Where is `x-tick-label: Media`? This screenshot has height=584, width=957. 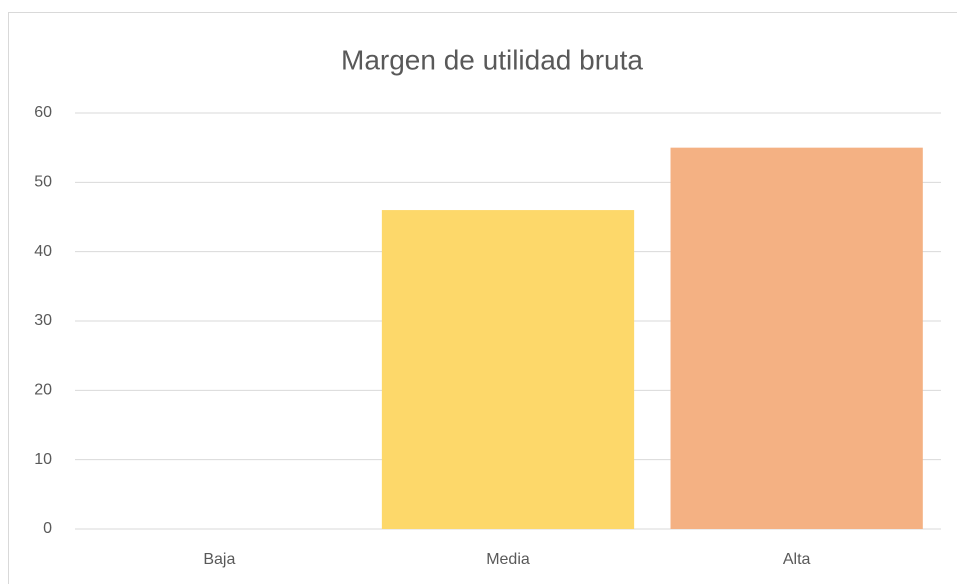 x-tick-label: Media is located at coordinates (508, 559).